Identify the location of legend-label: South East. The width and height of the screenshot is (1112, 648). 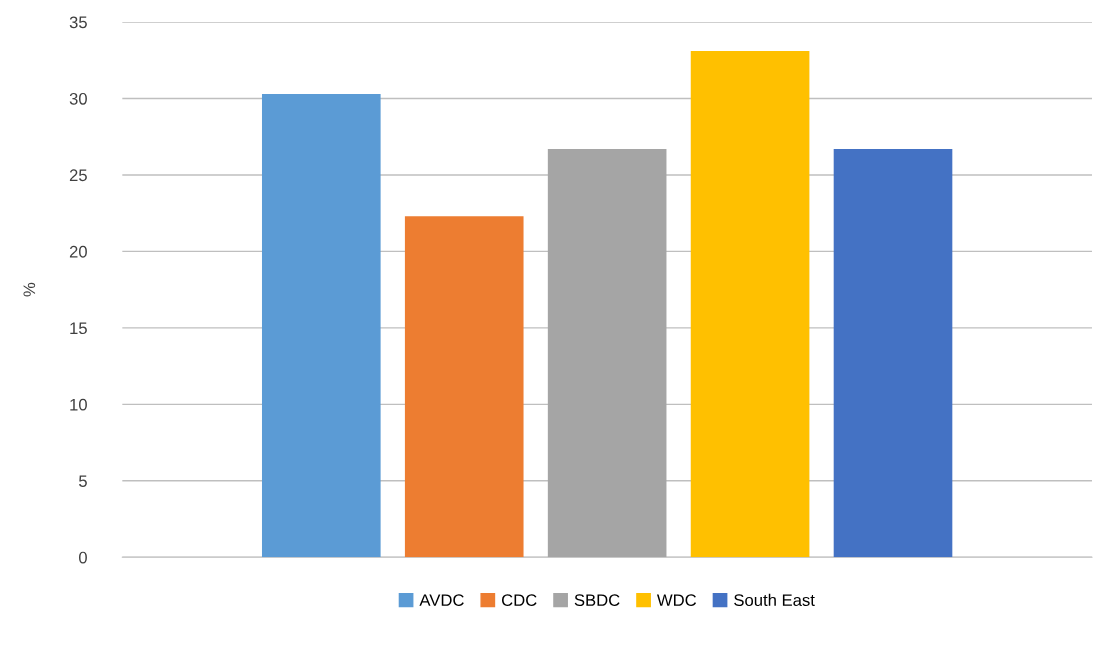
(774, 600).